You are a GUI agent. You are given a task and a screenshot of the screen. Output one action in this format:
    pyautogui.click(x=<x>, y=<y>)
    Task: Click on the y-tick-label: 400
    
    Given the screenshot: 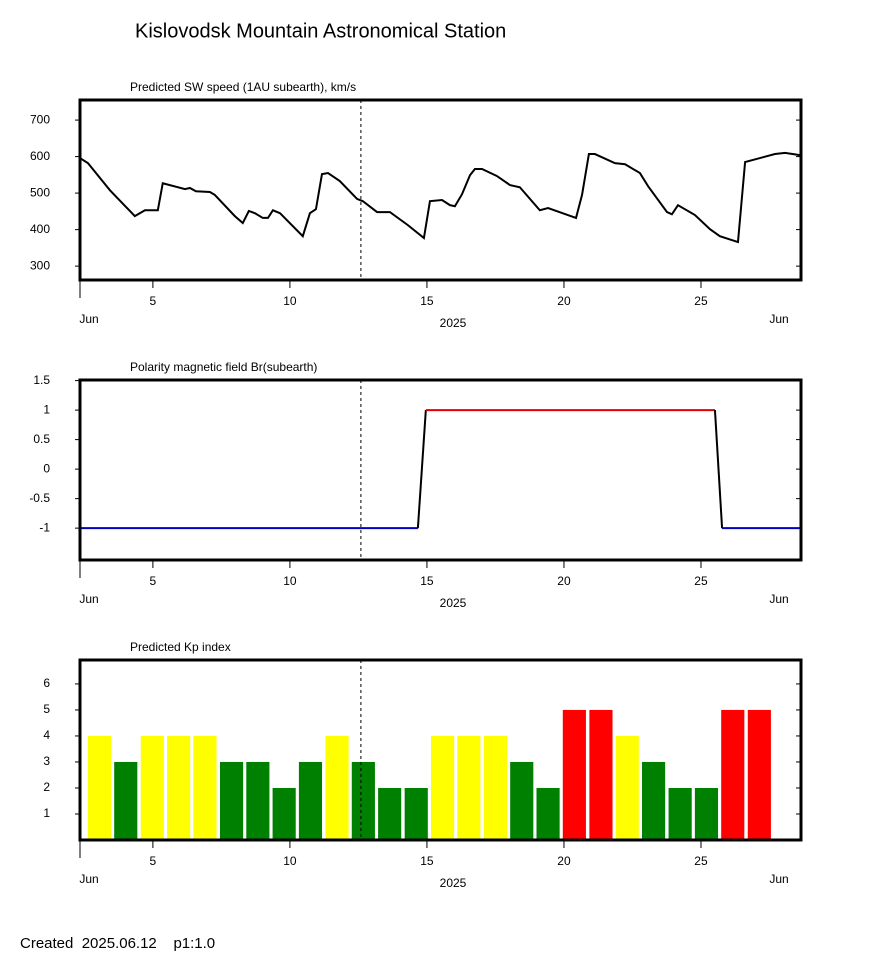 What is the action you would take?
    pyautogui.click(x=40, y=229)
    